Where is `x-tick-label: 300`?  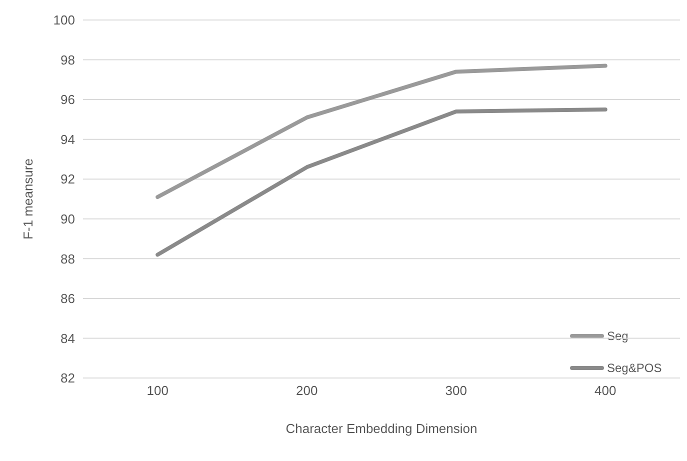 x-tick-label: 300 is located at coordinates (456, 390).